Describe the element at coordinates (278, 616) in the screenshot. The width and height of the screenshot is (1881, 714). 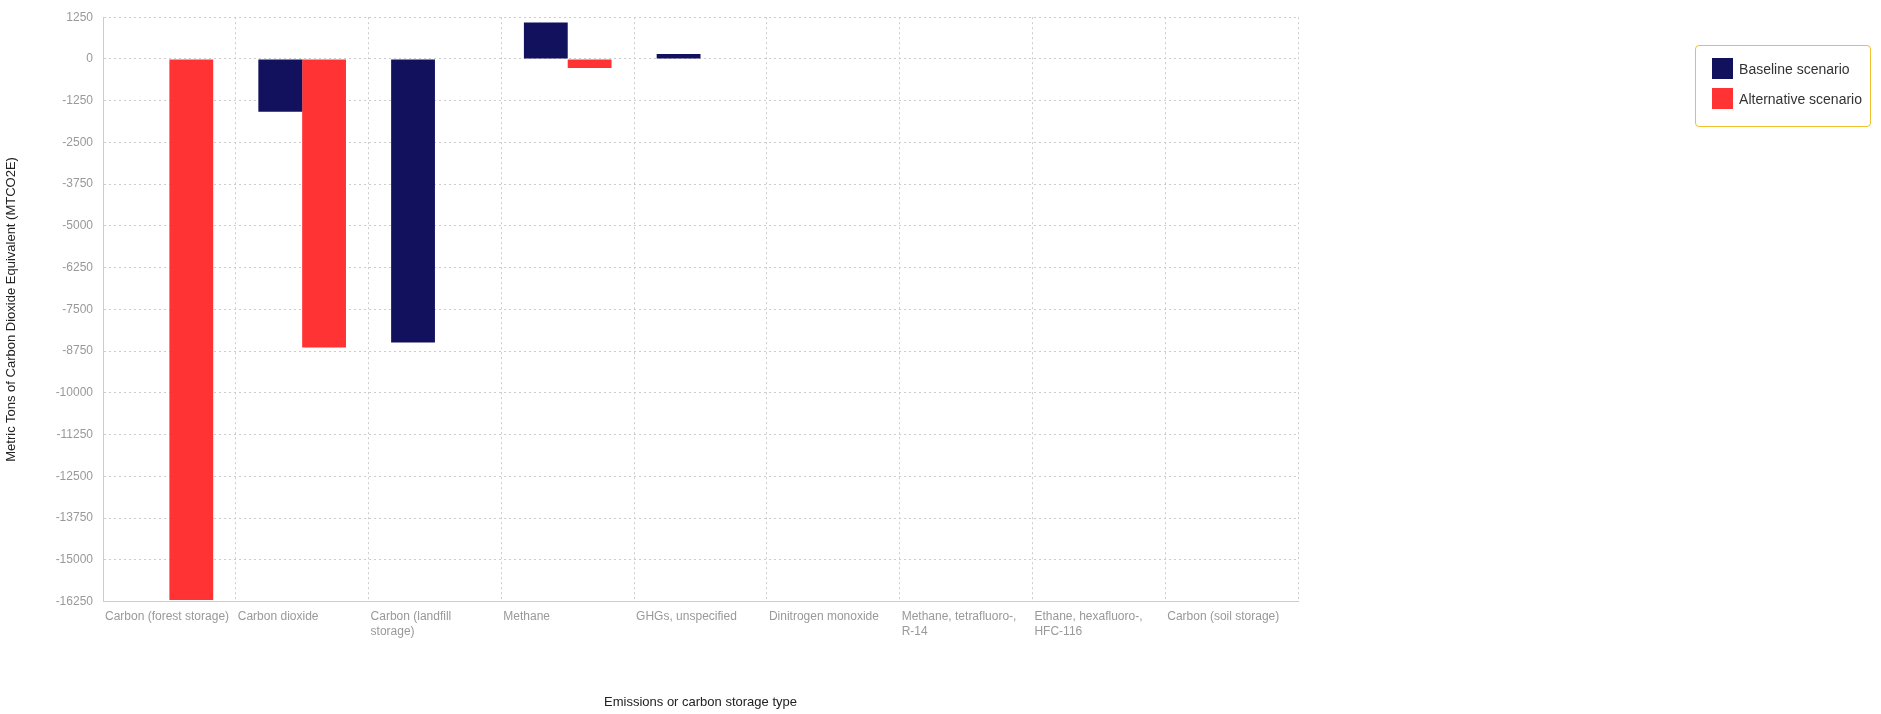
I see `x-tick-label: Carbon dioxide` at that location.